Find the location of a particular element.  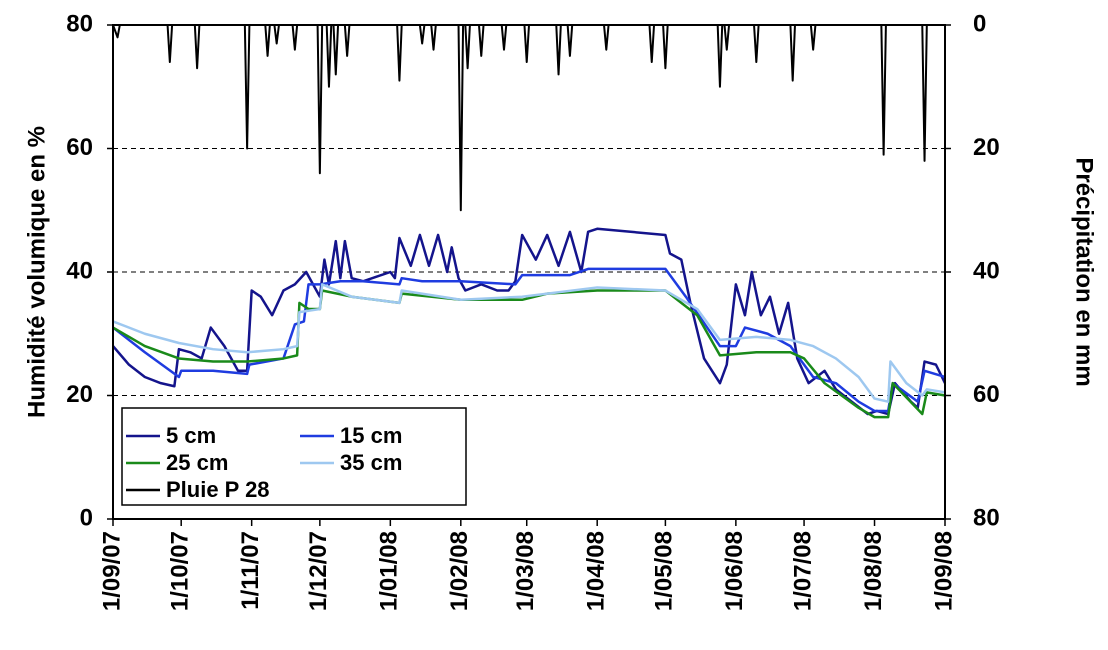

legend-label: 5 cm is located at coordinates (191, 435).